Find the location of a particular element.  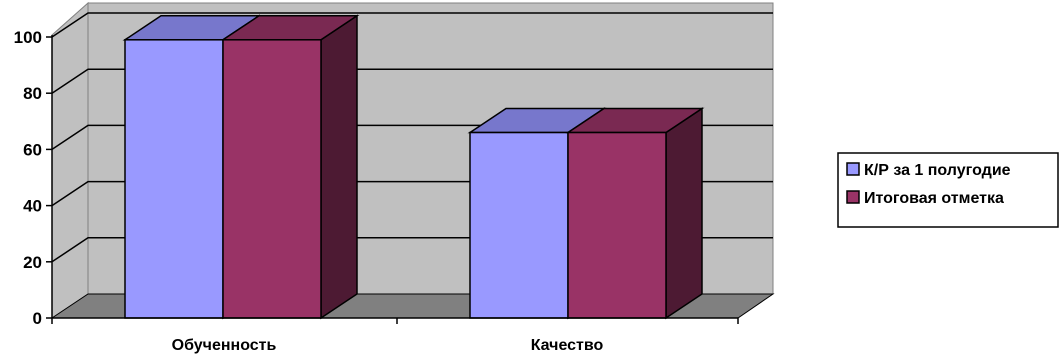

x-tick-label: Обученность is located at coordinates (224, 345).